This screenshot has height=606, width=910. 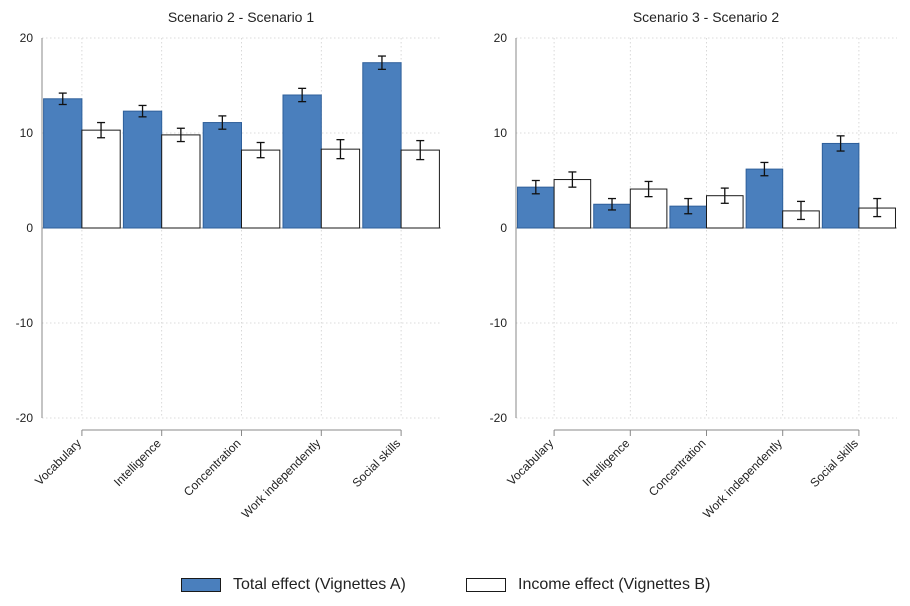 I want to click on panel2-x-tick-label-work-independently: Work independently, so click(x=742, y=478).